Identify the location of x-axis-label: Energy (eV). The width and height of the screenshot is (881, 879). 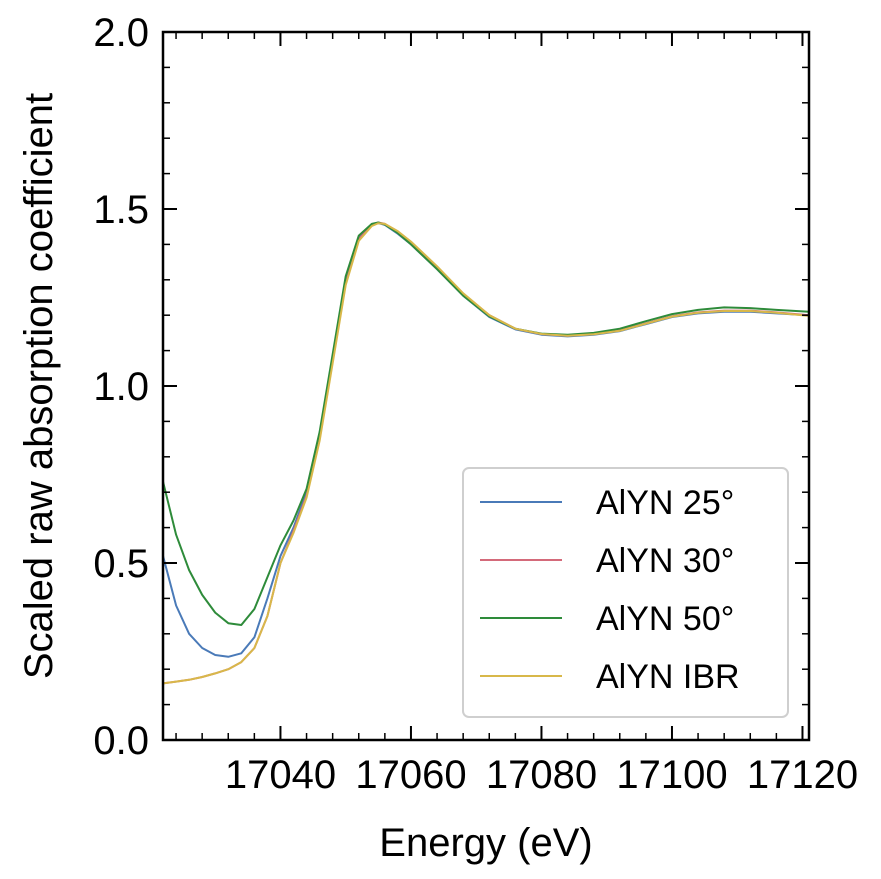
(485, 843).